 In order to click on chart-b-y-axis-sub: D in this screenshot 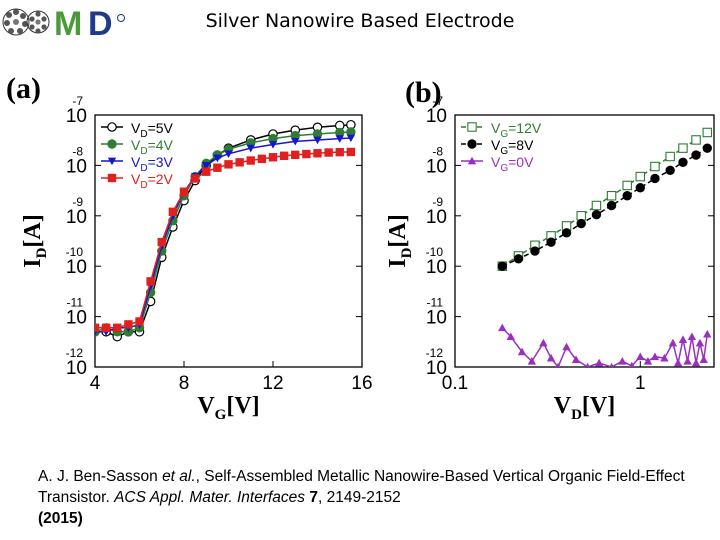, I will do `click(407, 252)`.